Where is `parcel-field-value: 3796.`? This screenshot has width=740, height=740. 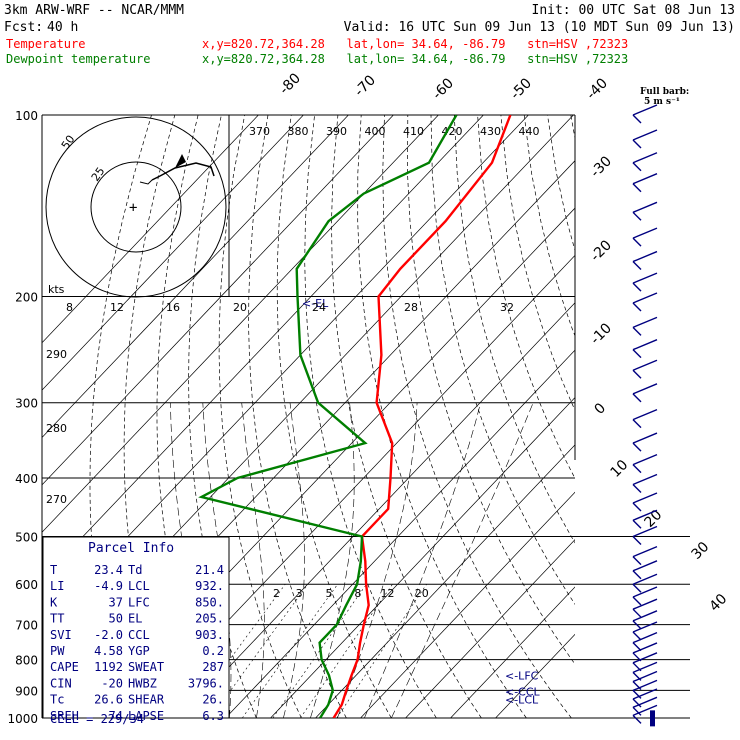
parcel-field-value: 3796. is located at coordinates (206, 683).